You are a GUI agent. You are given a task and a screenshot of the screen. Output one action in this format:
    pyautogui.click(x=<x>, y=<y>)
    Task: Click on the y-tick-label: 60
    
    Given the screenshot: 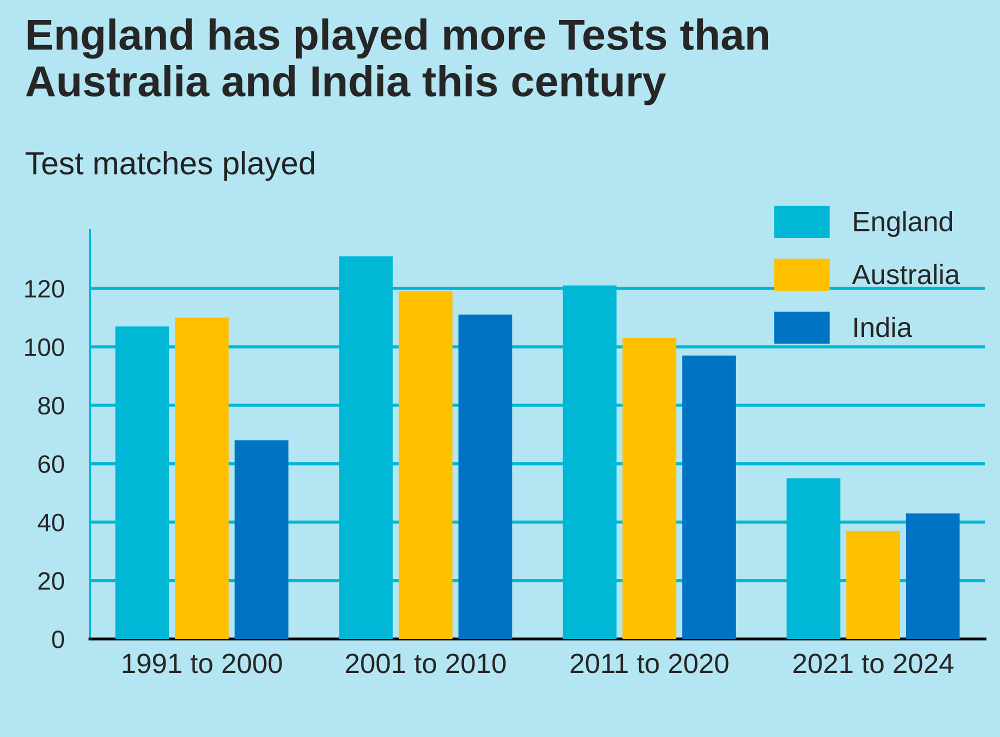 What is the action you would take?
    pyautogui.click(x=51, y=464)
    